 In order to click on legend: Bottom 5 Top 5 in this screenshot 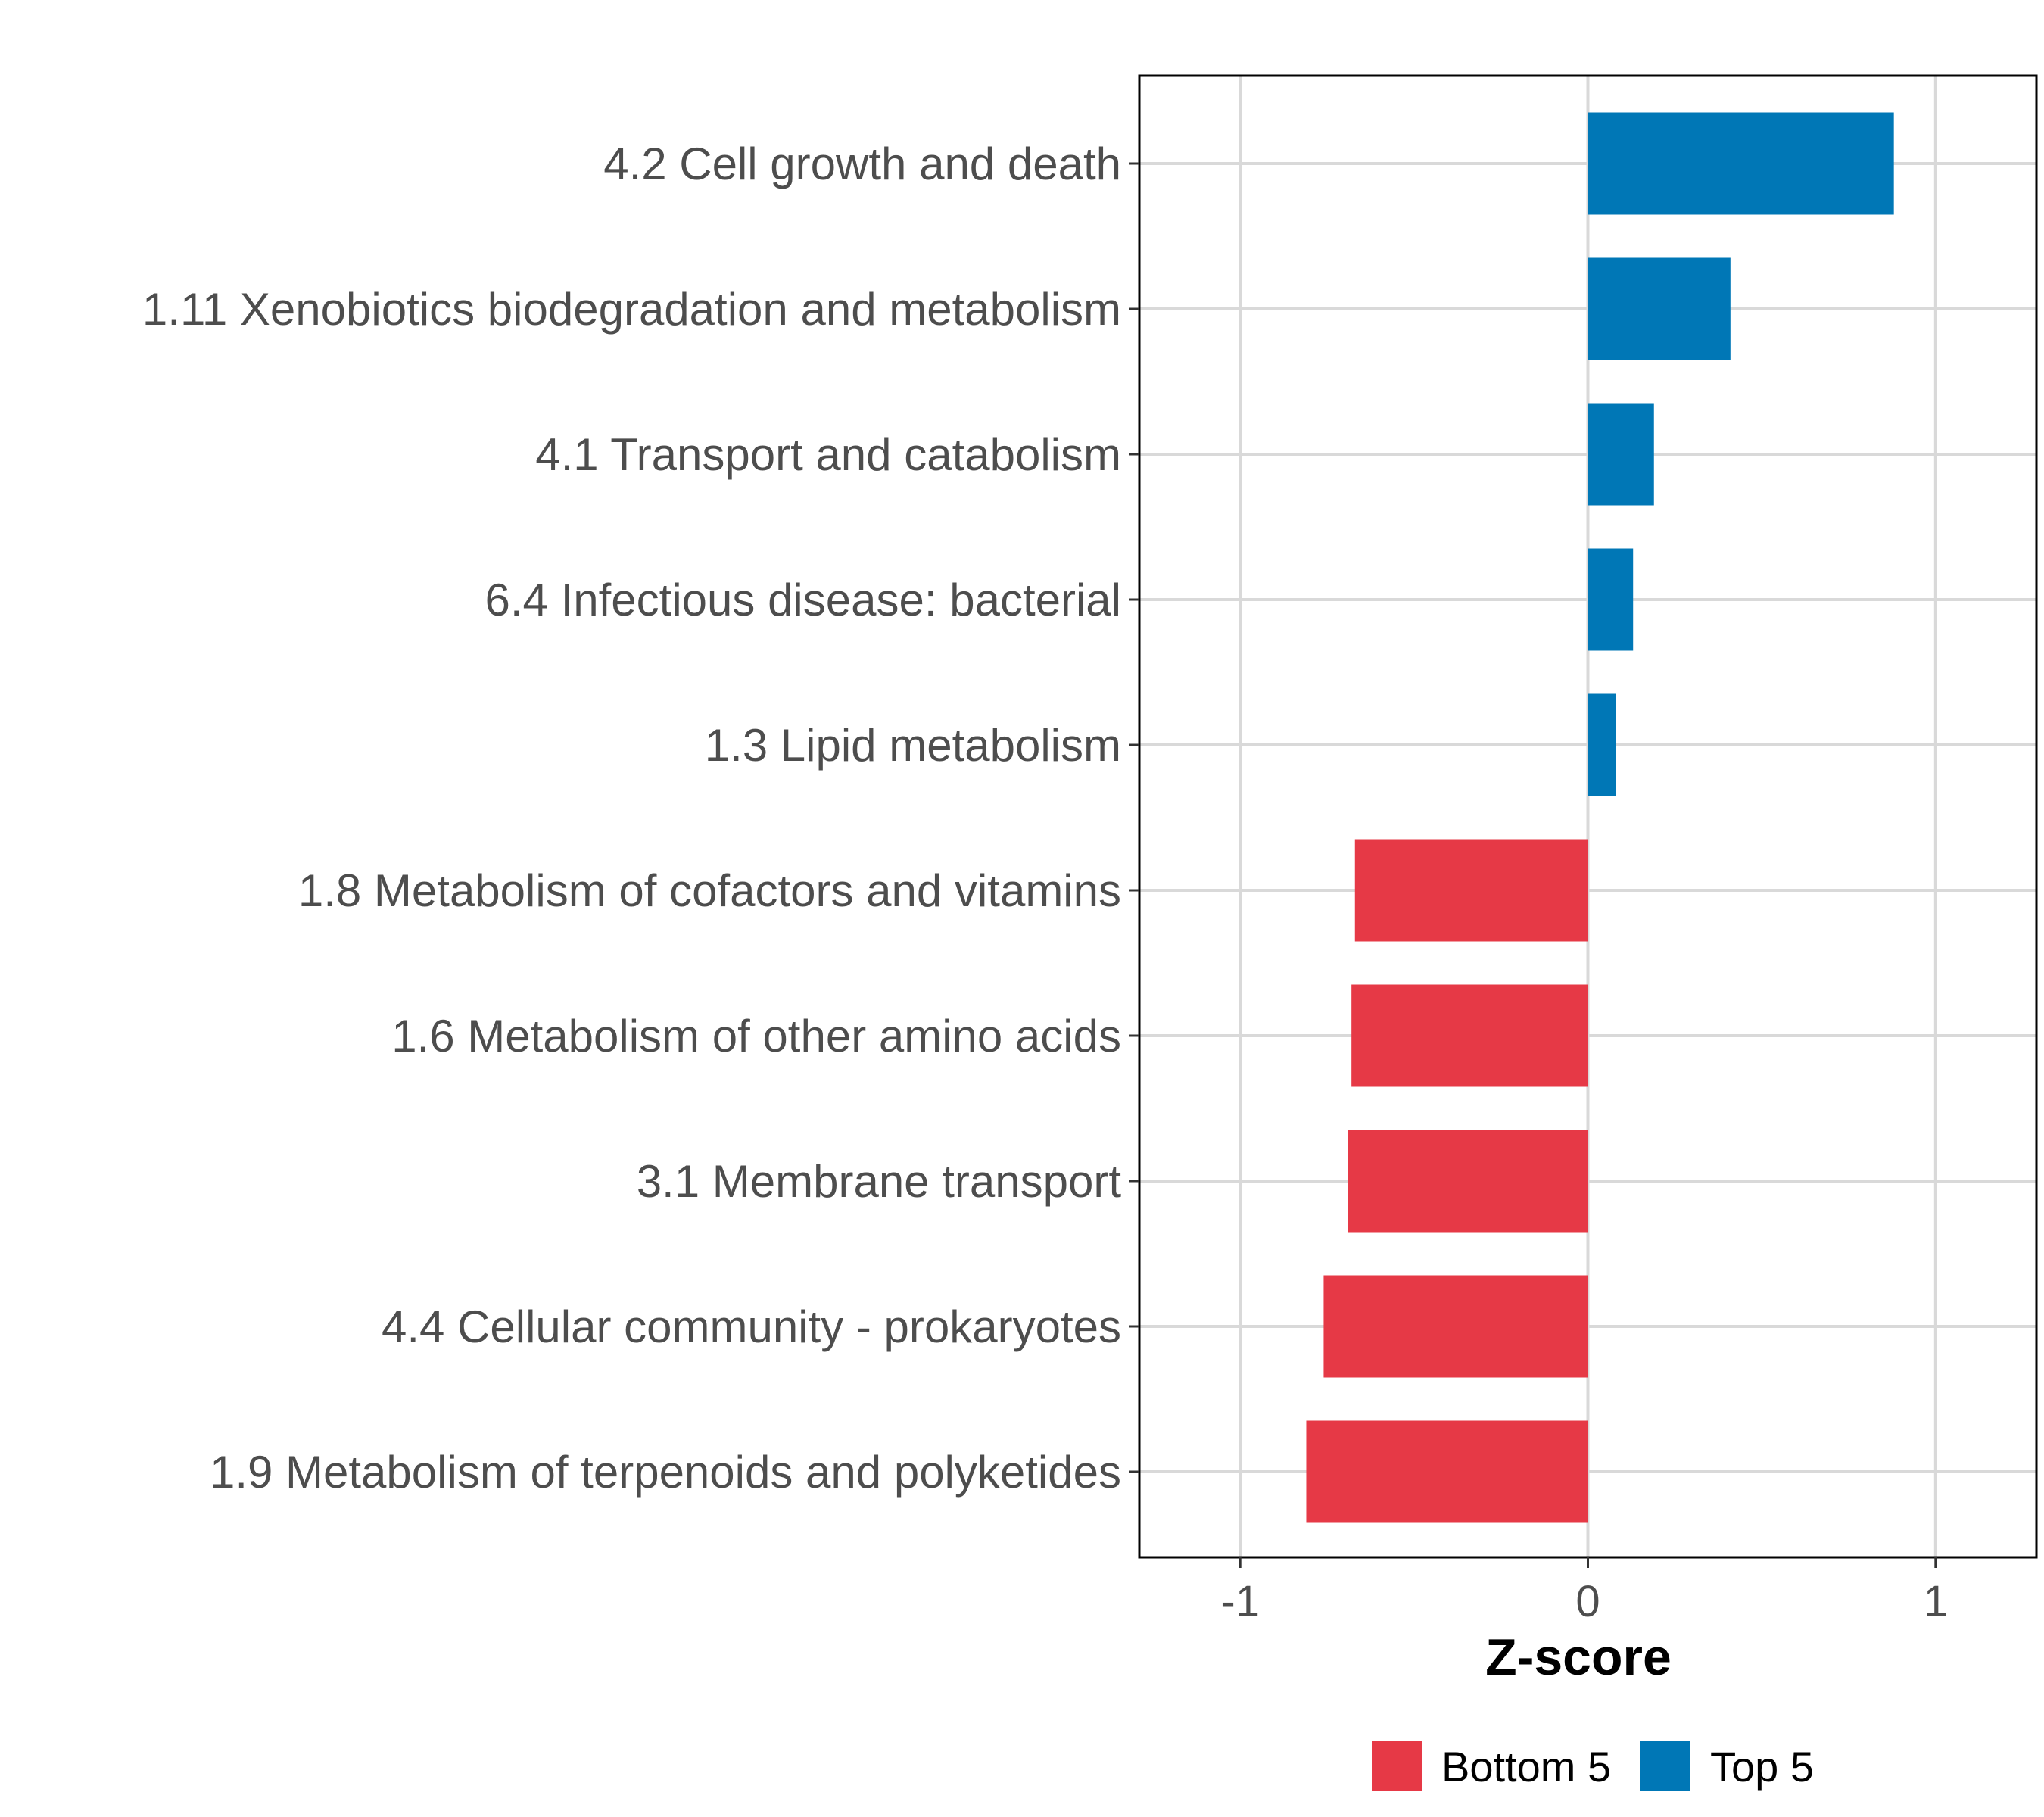, I will do `click(1593, 1766)`.